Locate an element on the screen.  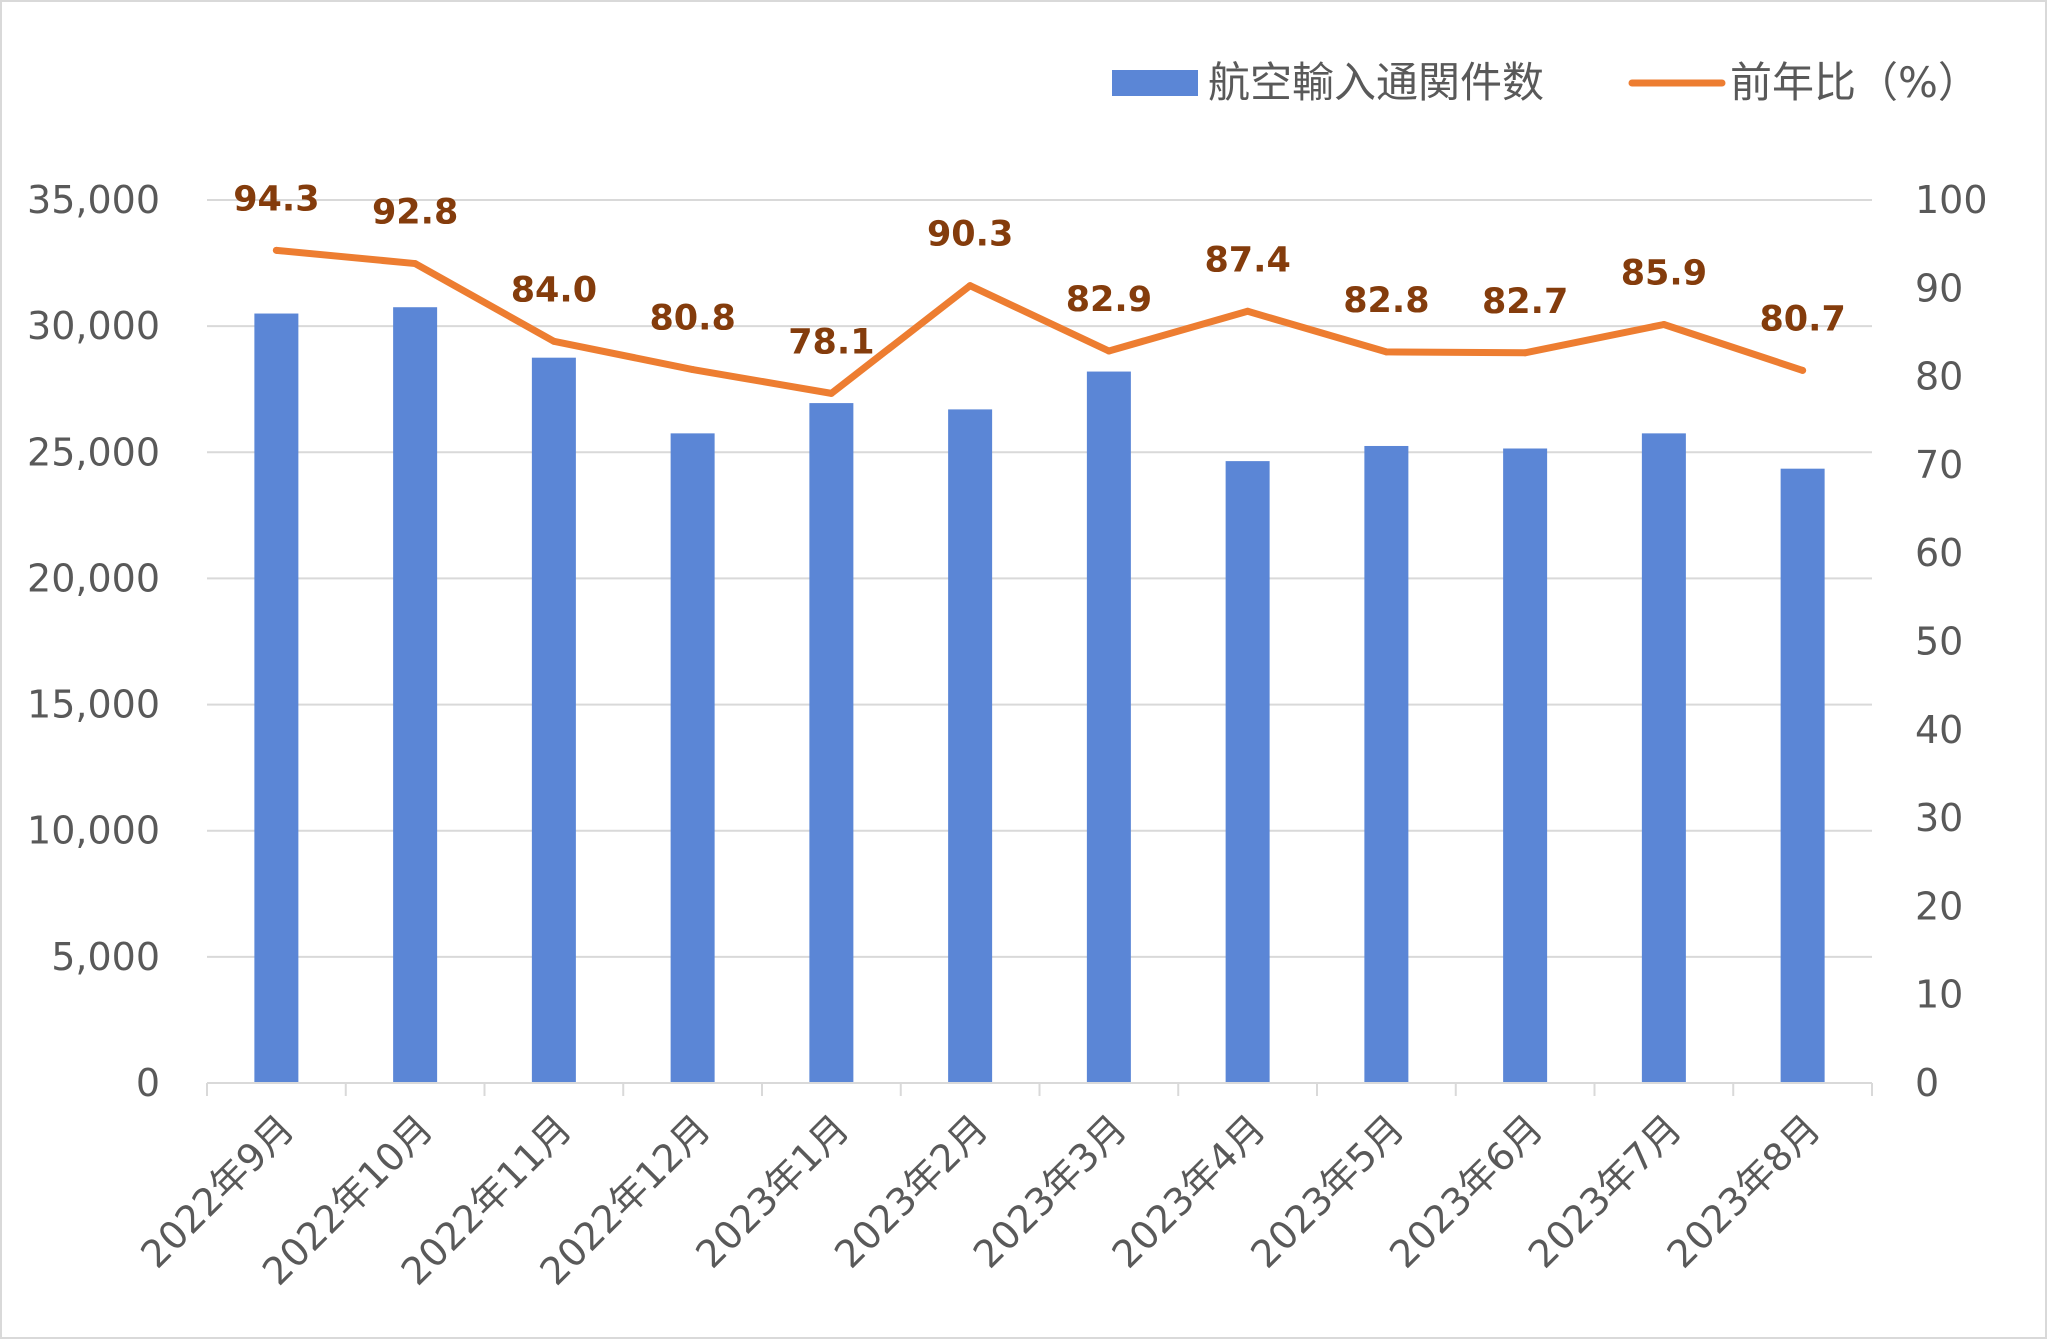
legend: 航空輸入通関件数 前年比（%） is located at coordinates (1546, 82).